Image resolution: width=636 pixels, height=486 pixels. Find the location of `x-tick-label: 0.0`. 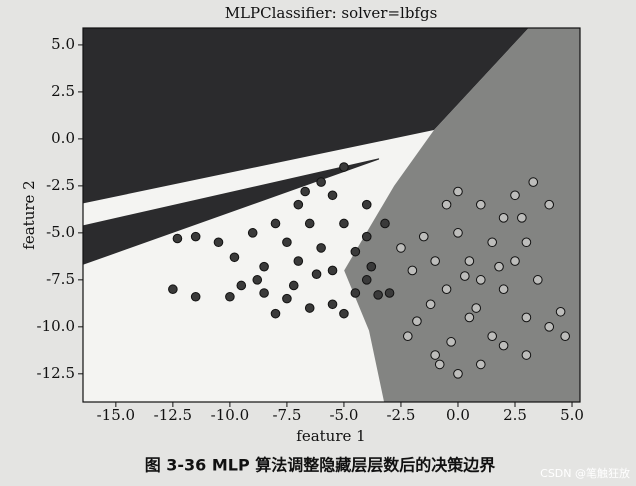

x-tick-label: 0.0 is located at coordinates (458, 415).